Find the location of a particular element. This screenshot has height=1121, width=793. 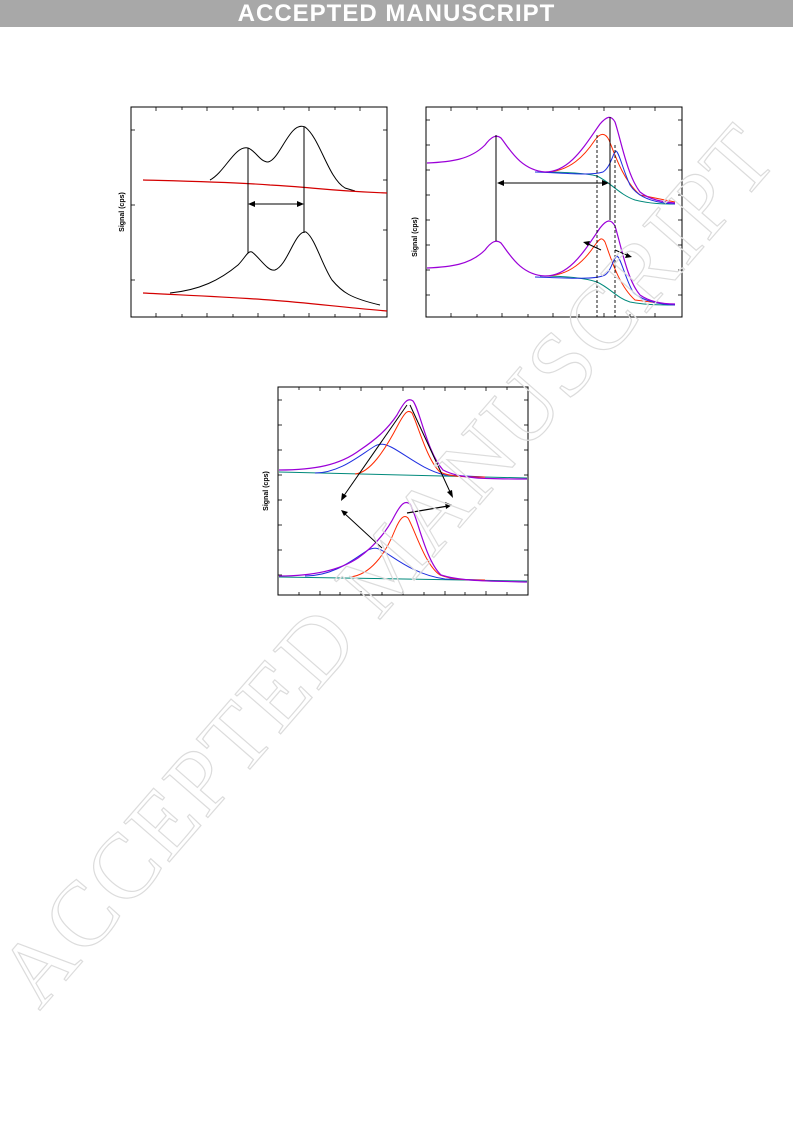

chart-panel-top-left: Signal (cps) is located at coordinates (253, 212).